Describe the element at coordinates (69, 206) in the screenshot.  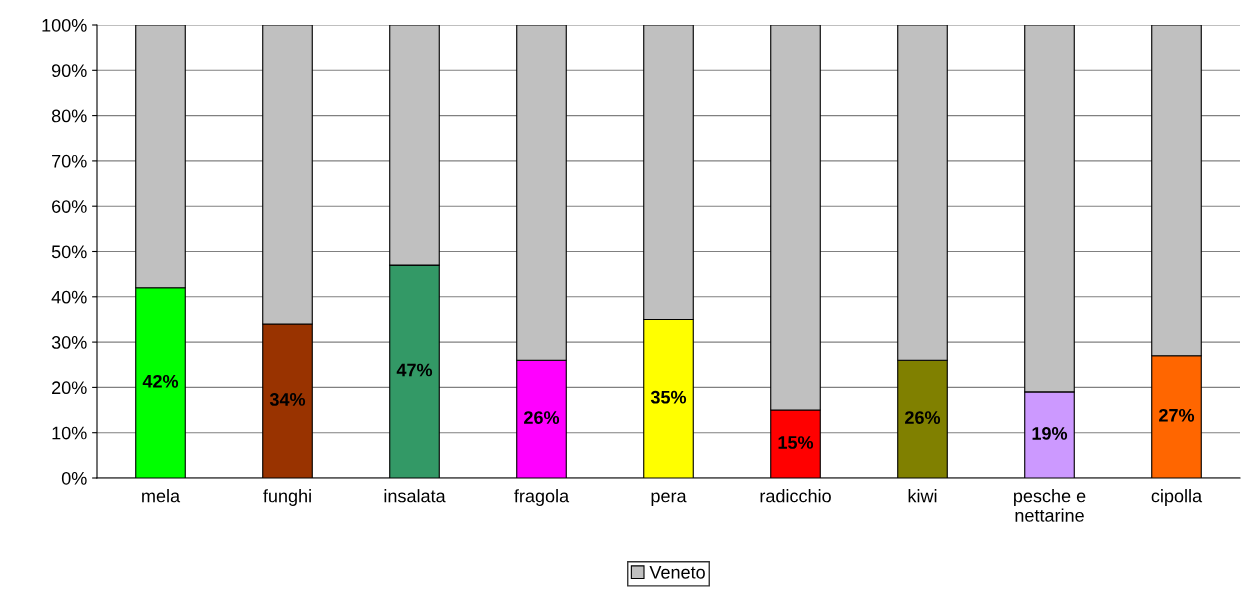
I see `y-tick-label: 60%` at that location.